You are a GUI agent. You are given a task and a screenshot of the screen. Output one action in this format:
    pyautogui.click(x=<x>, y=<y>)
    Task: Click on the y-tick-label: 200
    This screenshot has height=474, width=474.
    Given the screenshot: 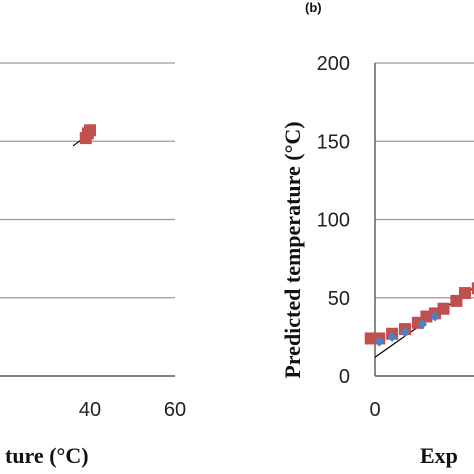 What is the action you would take?
    pyautogui.click(x=333, y=64)
    